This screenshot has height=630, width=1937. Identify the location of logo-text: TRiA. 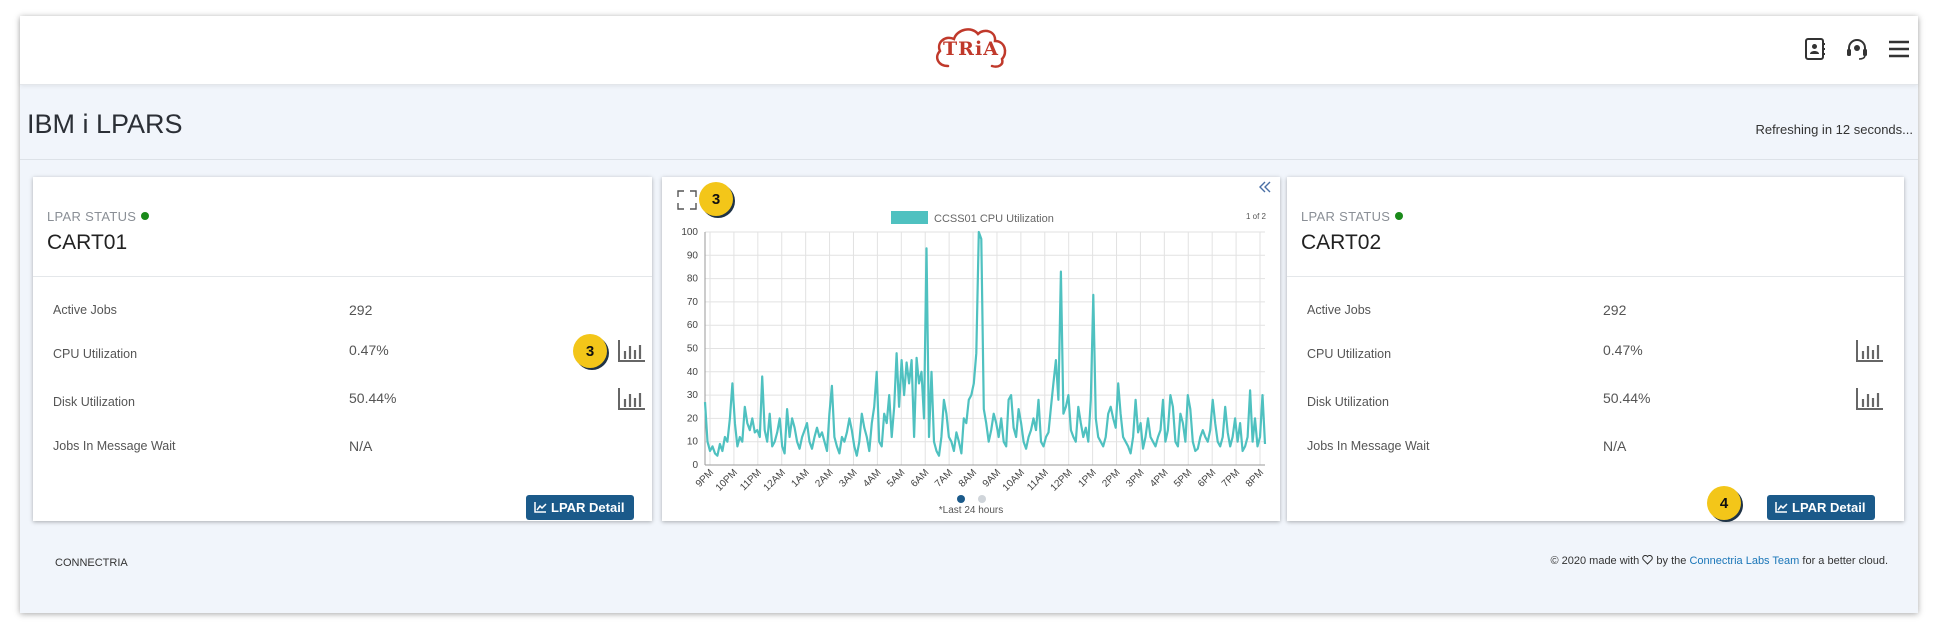
(971, 49).